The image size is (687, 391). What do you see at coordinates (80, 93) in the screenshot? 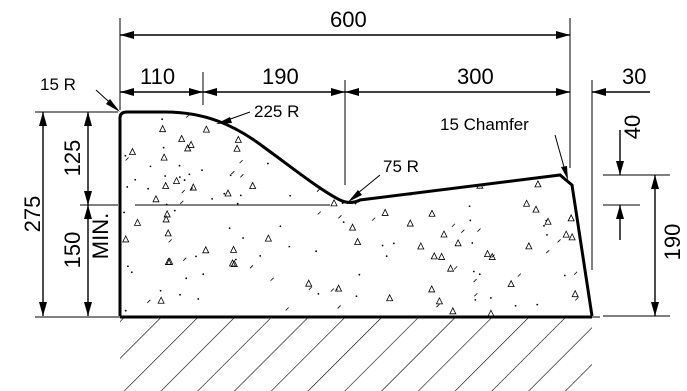
I see `callout-radius-15: 15 R` at bounding box center [80, 93].